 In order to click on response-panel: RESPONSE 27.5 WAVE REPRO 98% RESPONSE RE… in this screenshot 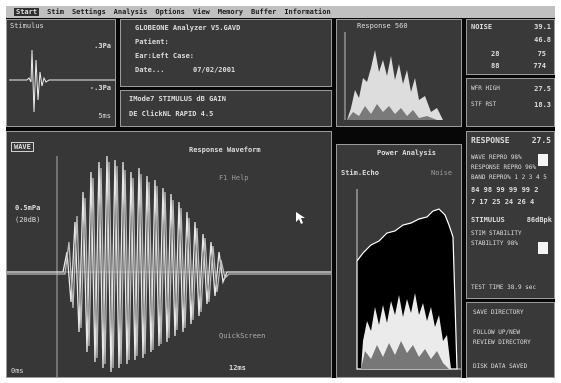, I will do `click(510, 215)`.